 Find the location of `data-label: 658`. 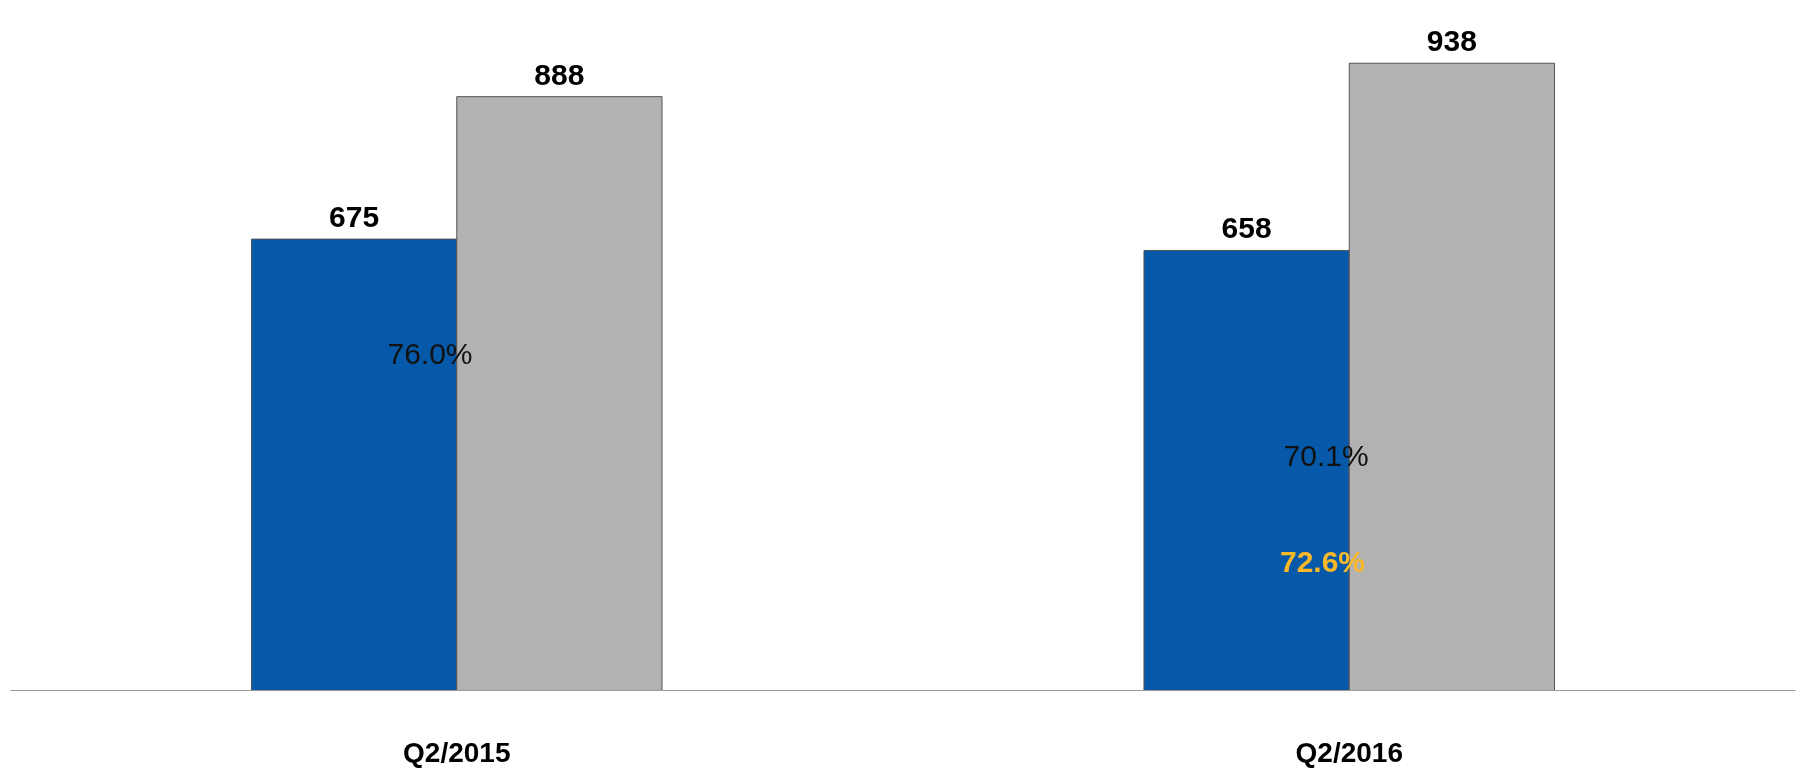

data-label: 658 is located at coordinates (1246, 228).